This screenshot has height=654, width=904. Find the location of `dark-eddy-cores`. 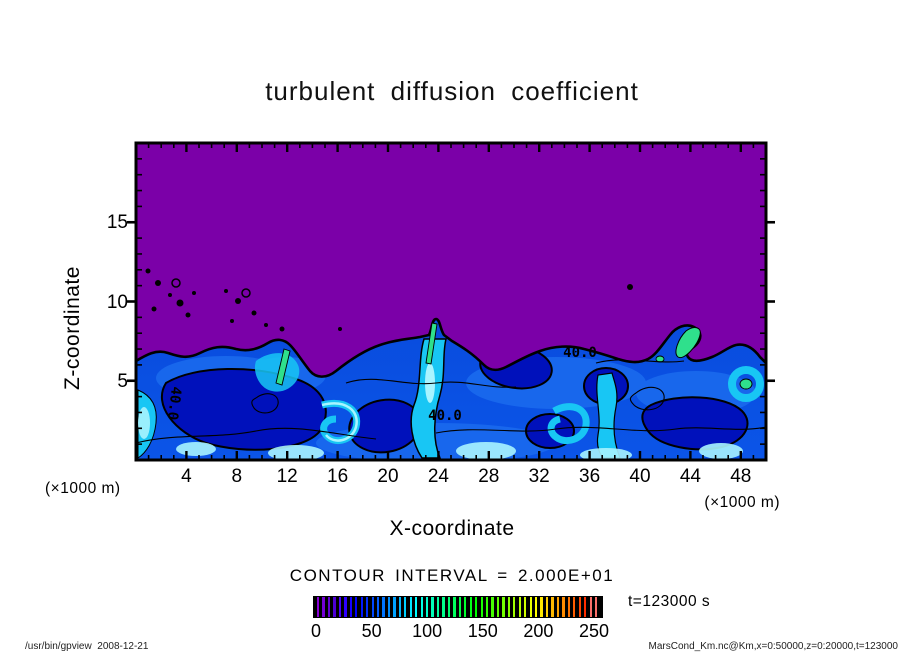

dark-eddy-cores is located at coordinates (454, 399).